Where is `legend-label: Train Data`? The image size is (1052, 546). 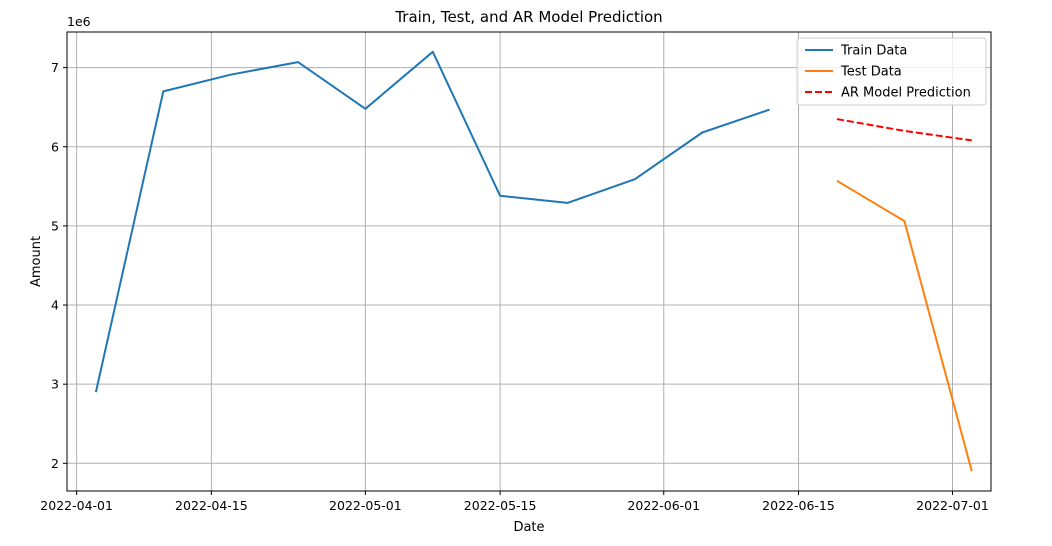 legend-label: Train Data is located at coordinates (873, 51).